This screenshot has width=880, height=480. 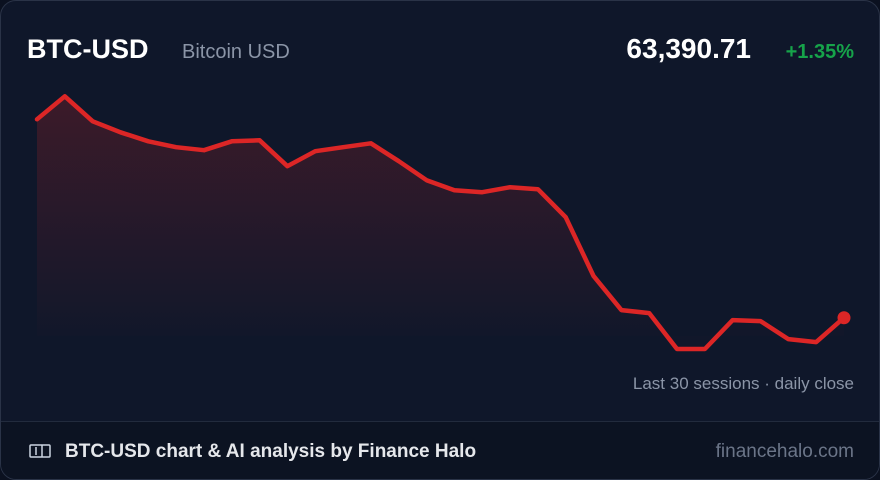 What do you see at coordinates (785, 451) in the screenshot?
I see `footer-site: financehalo.com` at bounding box center [785, 451].